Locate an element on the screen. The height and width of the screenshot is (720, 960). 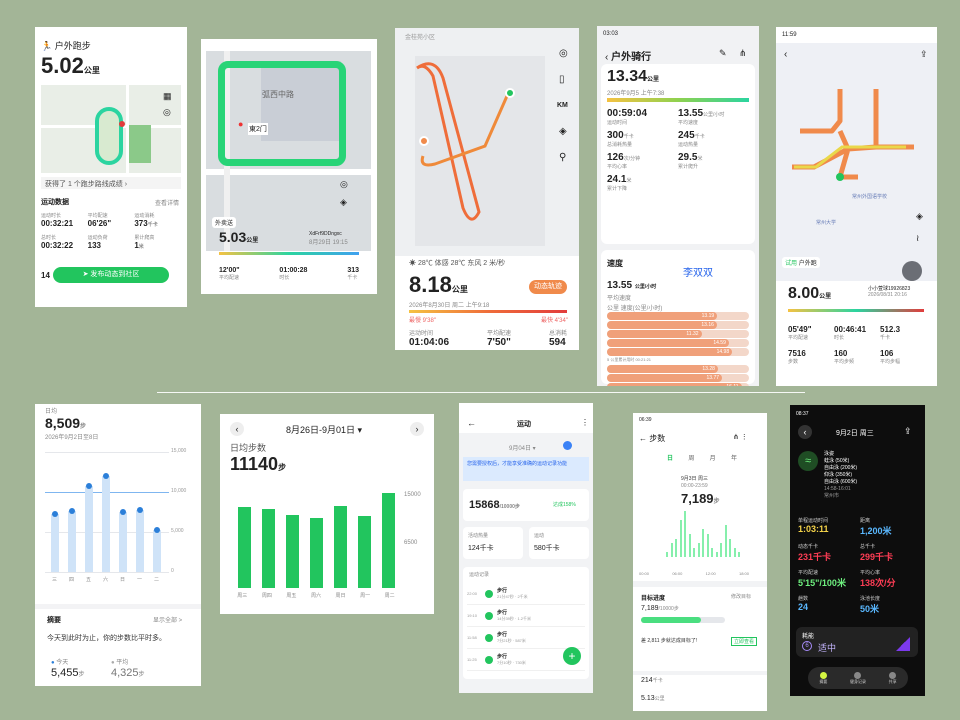
route-map: ‹ ⇪ 常州外国语学校 常州大学 ◈ ≀ 试用 户外跑 is located at coordinates (856, 162).